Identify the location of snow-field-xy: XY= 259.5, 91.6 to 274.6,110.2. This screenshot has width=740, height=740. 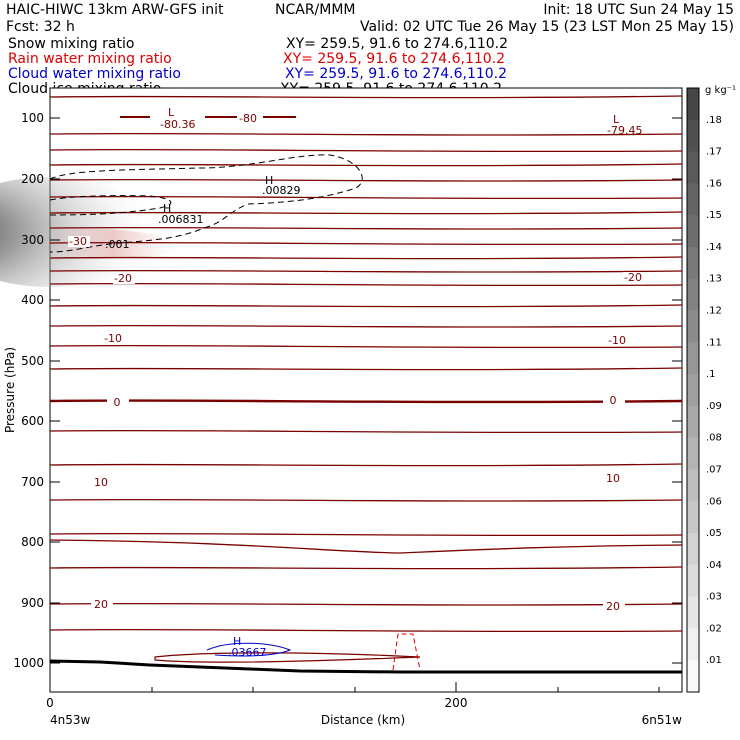
(397, 44).